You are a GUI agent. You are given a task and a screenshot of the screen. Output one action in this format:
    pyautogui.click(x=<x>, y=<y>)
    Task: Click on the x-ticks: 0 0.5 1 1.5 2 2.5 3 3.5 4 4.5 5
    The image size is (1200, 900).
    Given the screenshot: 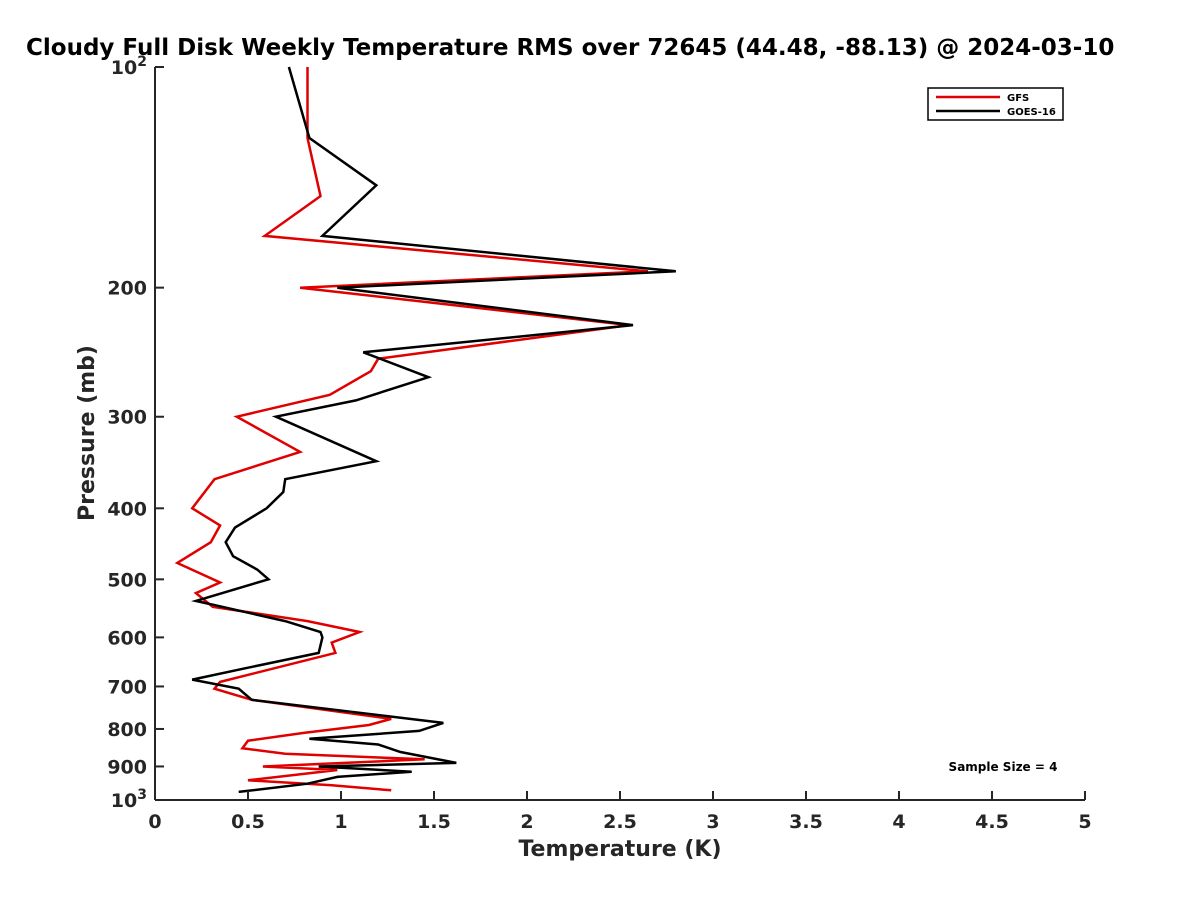 What is the action you would take?
    pyautogui.click(x=620, y=812)
    